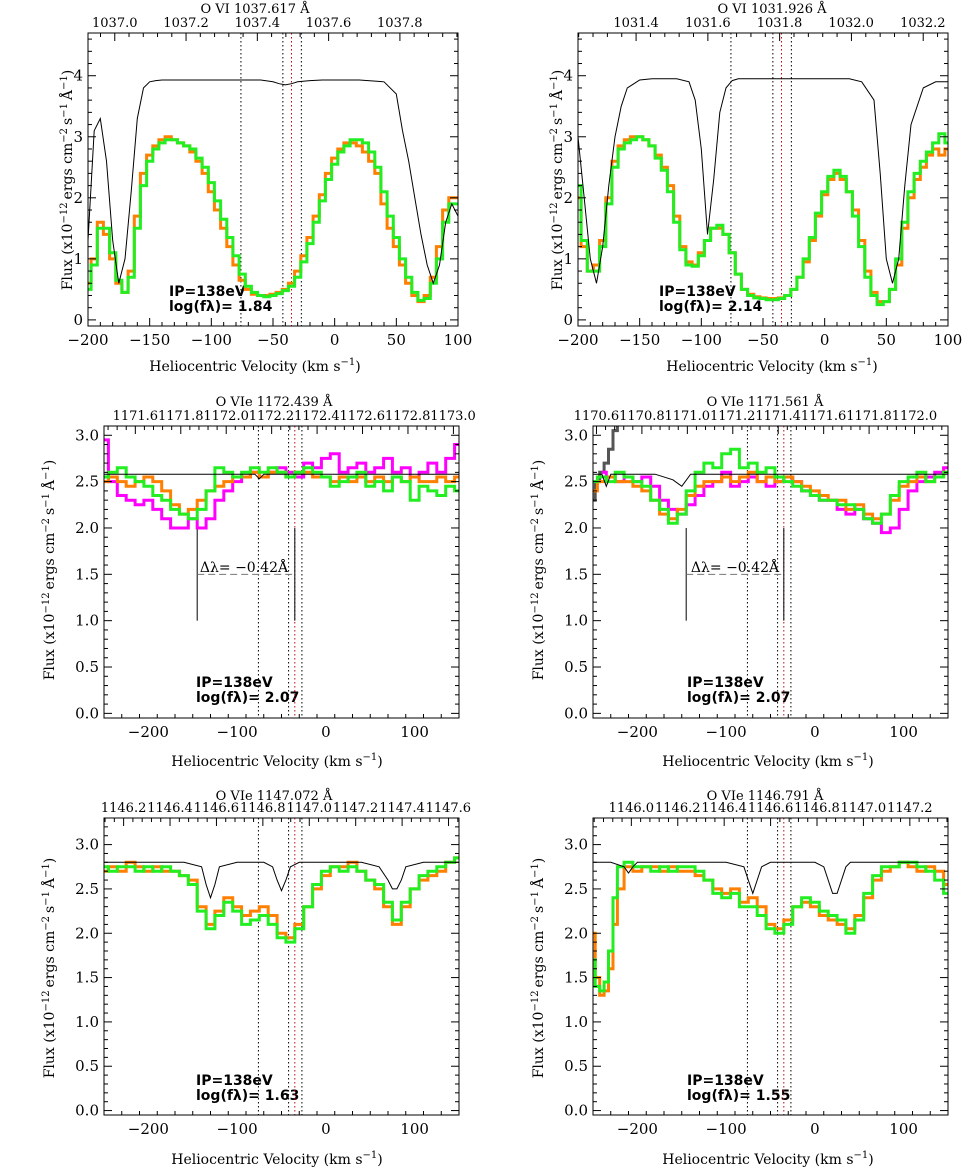  What do you see at coordinates (738, 698) in the screenshot?
I see `annotation-logf: log(fλ)= 2.07` at bounding box center [738, 698].